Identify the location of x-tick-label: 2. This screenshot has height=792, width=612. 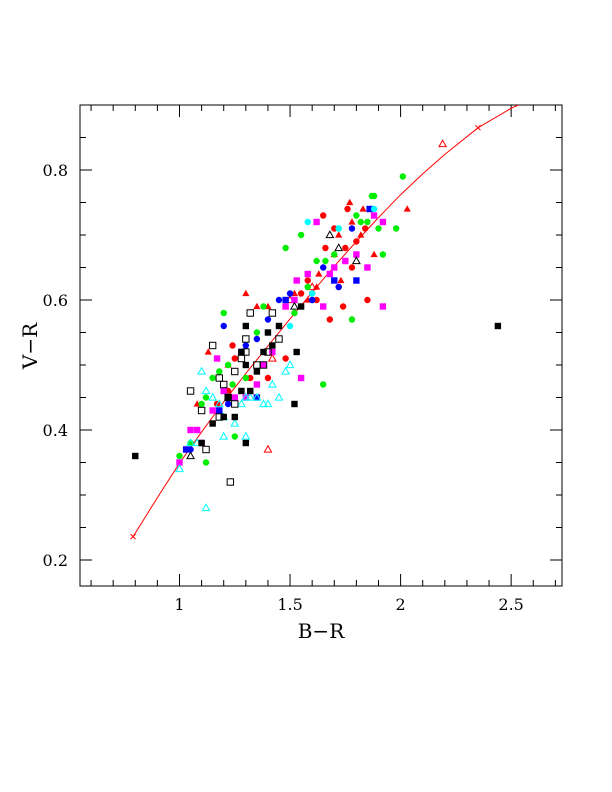
(401, 604).